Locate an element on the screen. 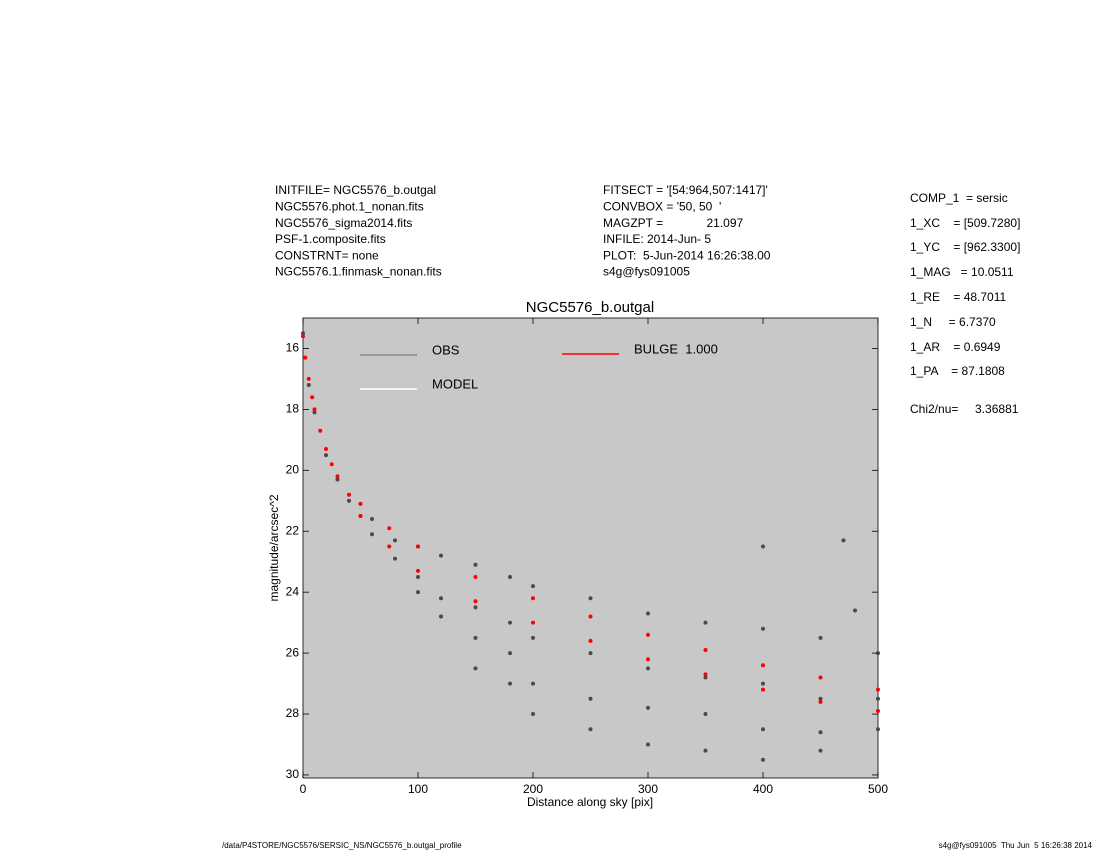 The image size is (1100, 850). header-middle-line: MAGZPT = 21.097 is located at coordinates (673, 223).